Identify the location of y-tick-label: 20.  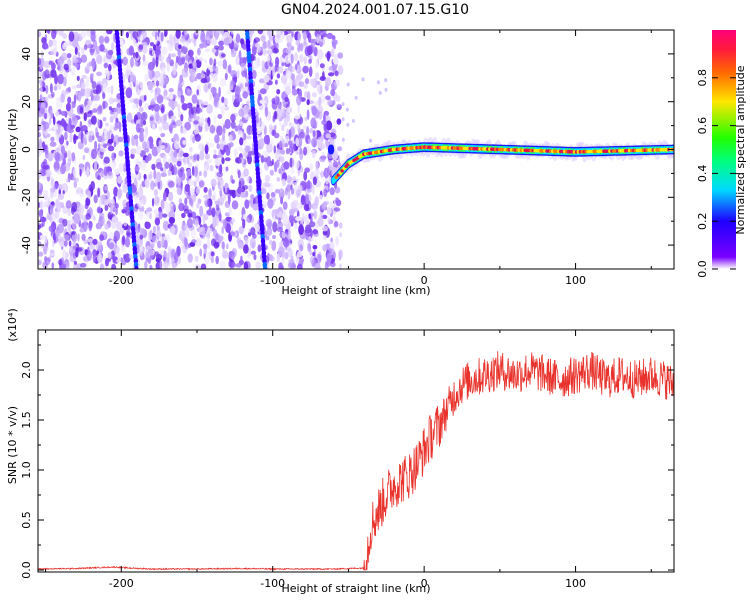
(26, 102).